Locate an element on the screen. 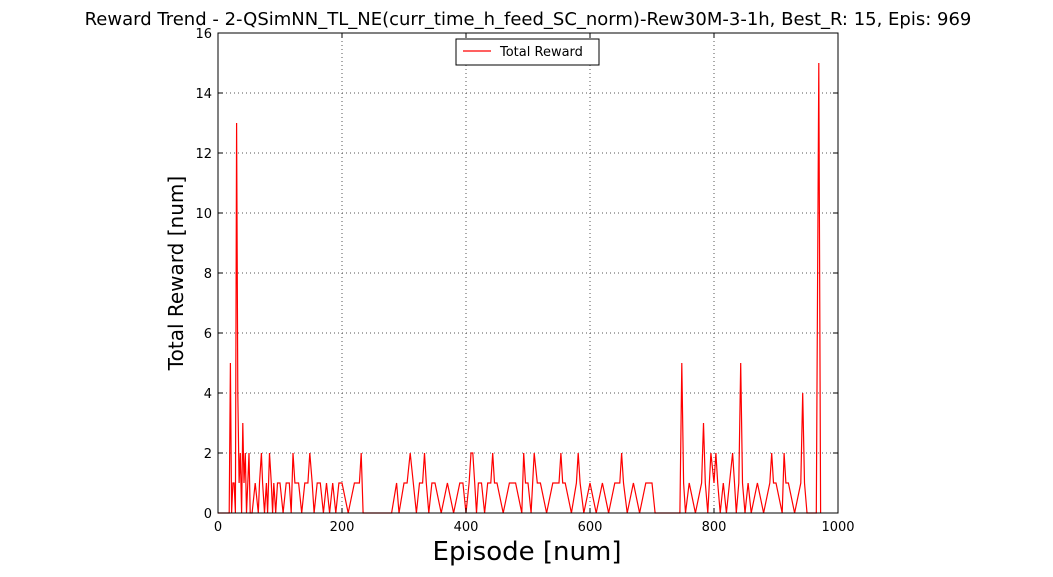  x-tick-label: 1000 is located at coordinates (837, 527).